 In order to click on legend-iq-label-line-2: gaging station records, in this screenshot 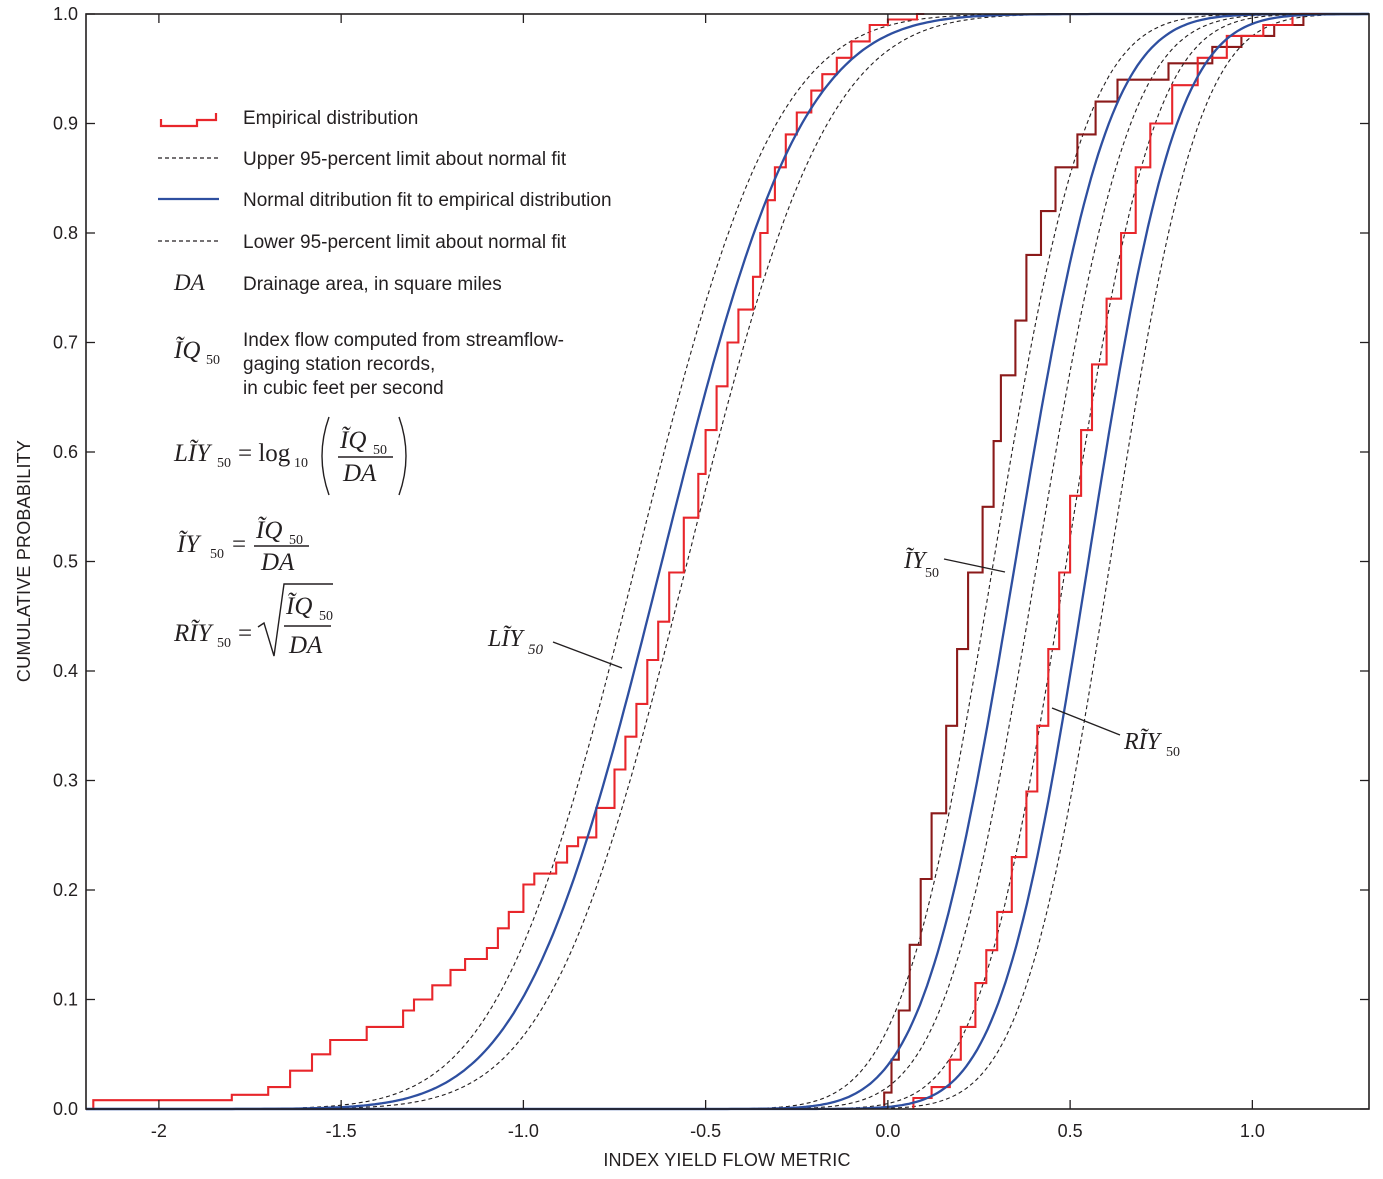, I will do `click(339, 364)`.